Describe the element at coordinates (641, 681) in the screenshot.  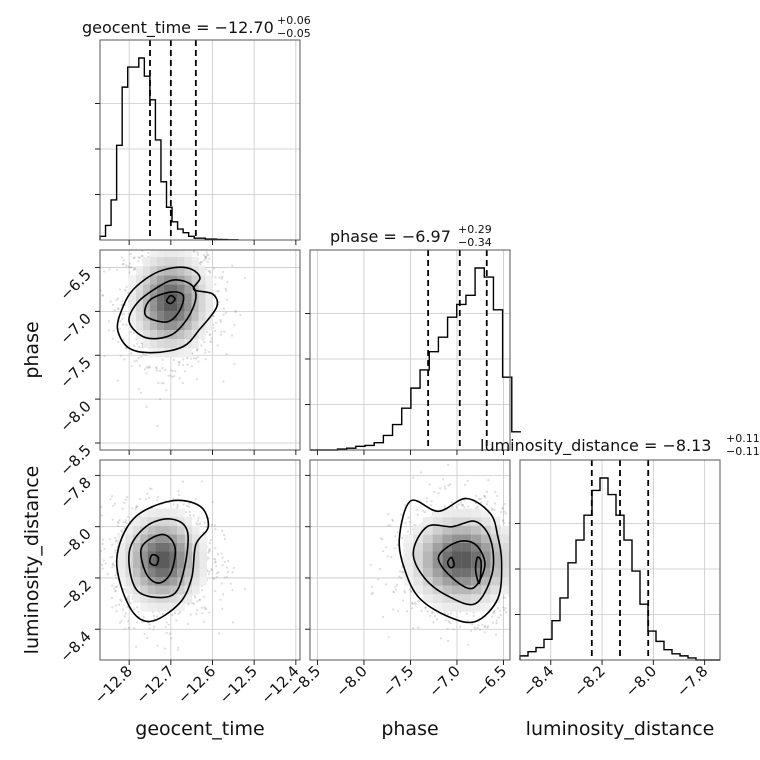
I see `x-tick-label-2: −8.0` at that location.